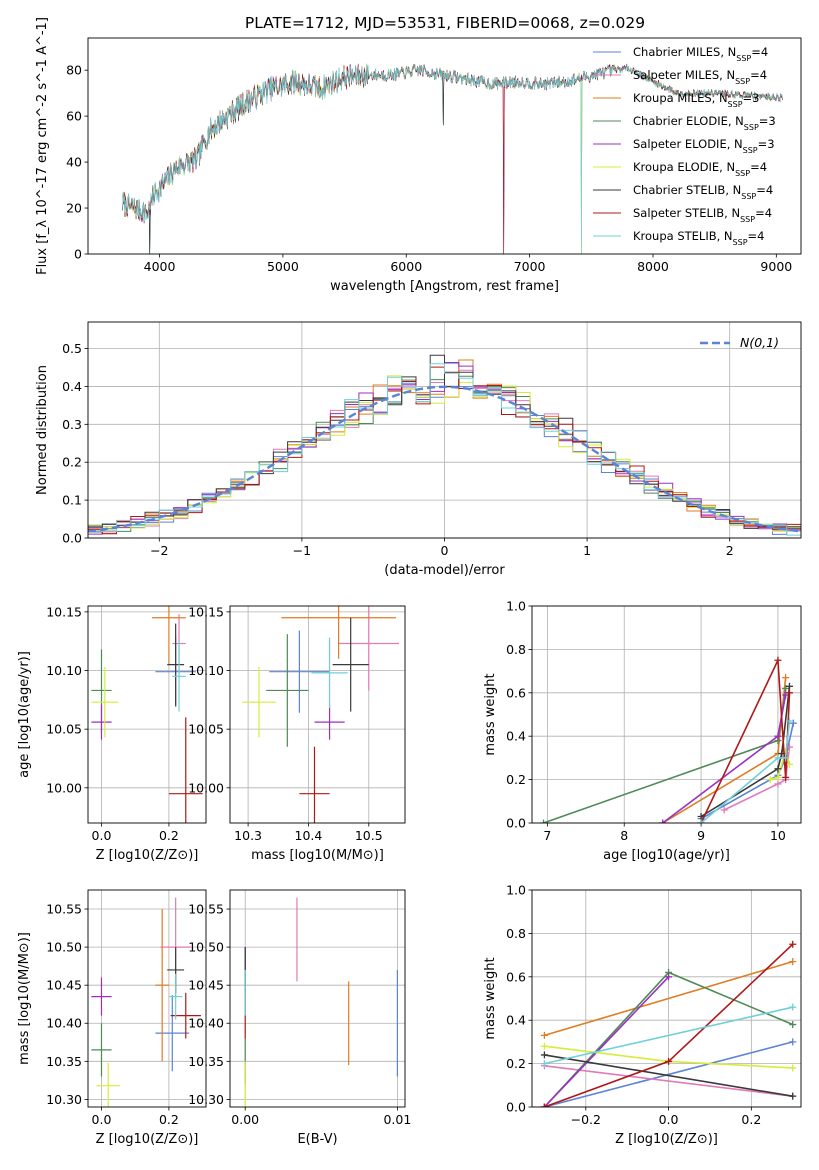  Describe the element at coordinates (206, 729) in the screenshot. I see `y-tick-label: 10.05` at that location.